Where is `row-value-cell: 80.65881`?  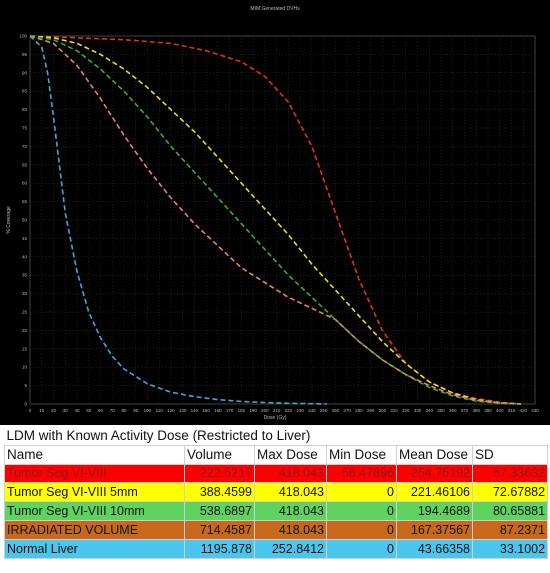 row-value-cell: 80.65881 is located at coordinates (510, 511).